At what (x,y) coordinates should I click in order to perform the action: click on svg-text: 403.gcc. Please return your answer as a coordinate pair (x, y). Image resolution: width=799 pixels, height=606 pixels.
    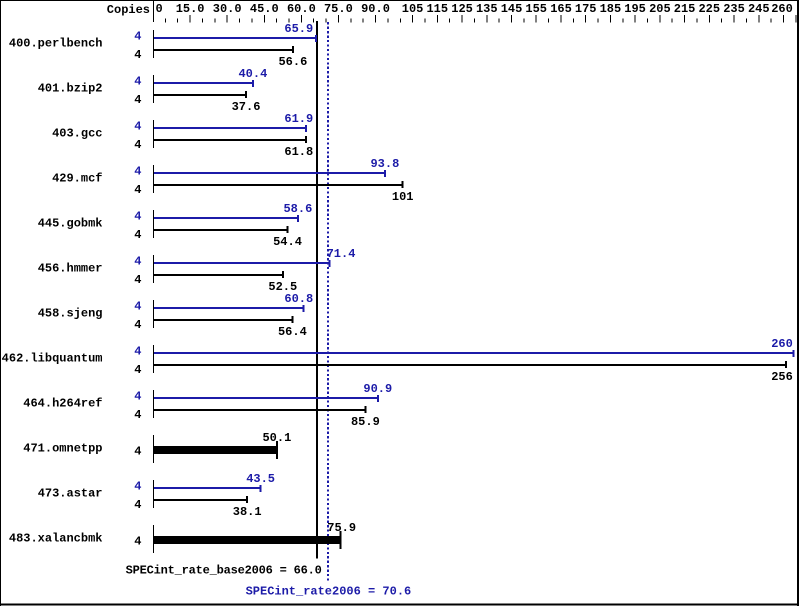
    Looking at the image, I should click on (77, 134).